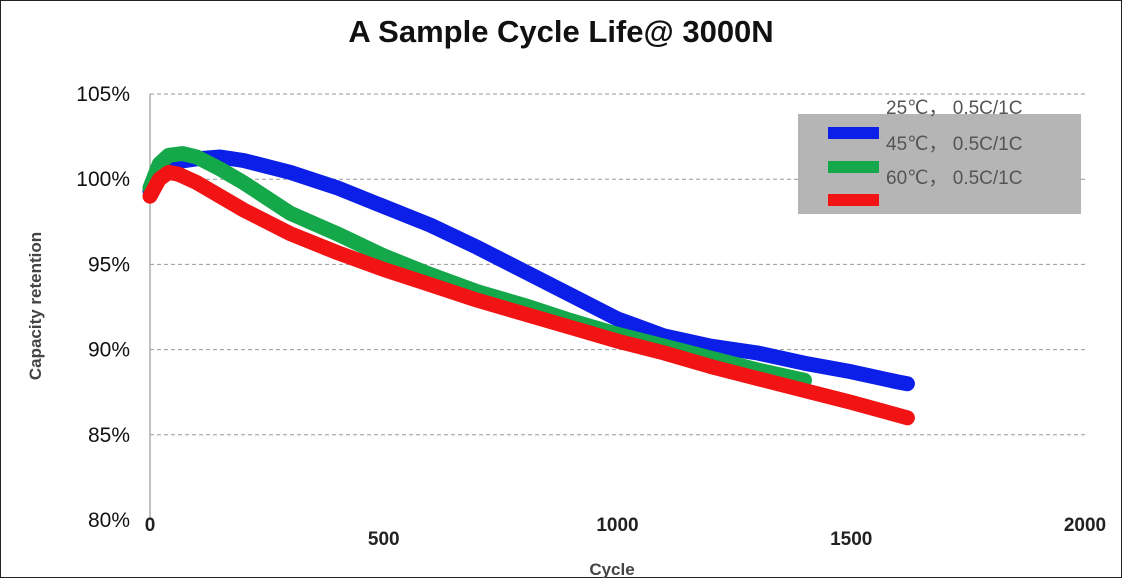  I want to click on x-tick-label: 2000, so click(1085, 525).